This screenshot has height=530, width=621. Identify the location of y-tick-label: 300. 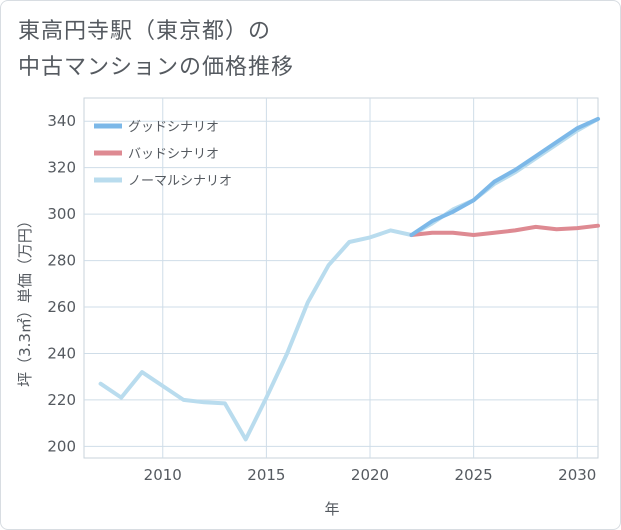
(61, 214).